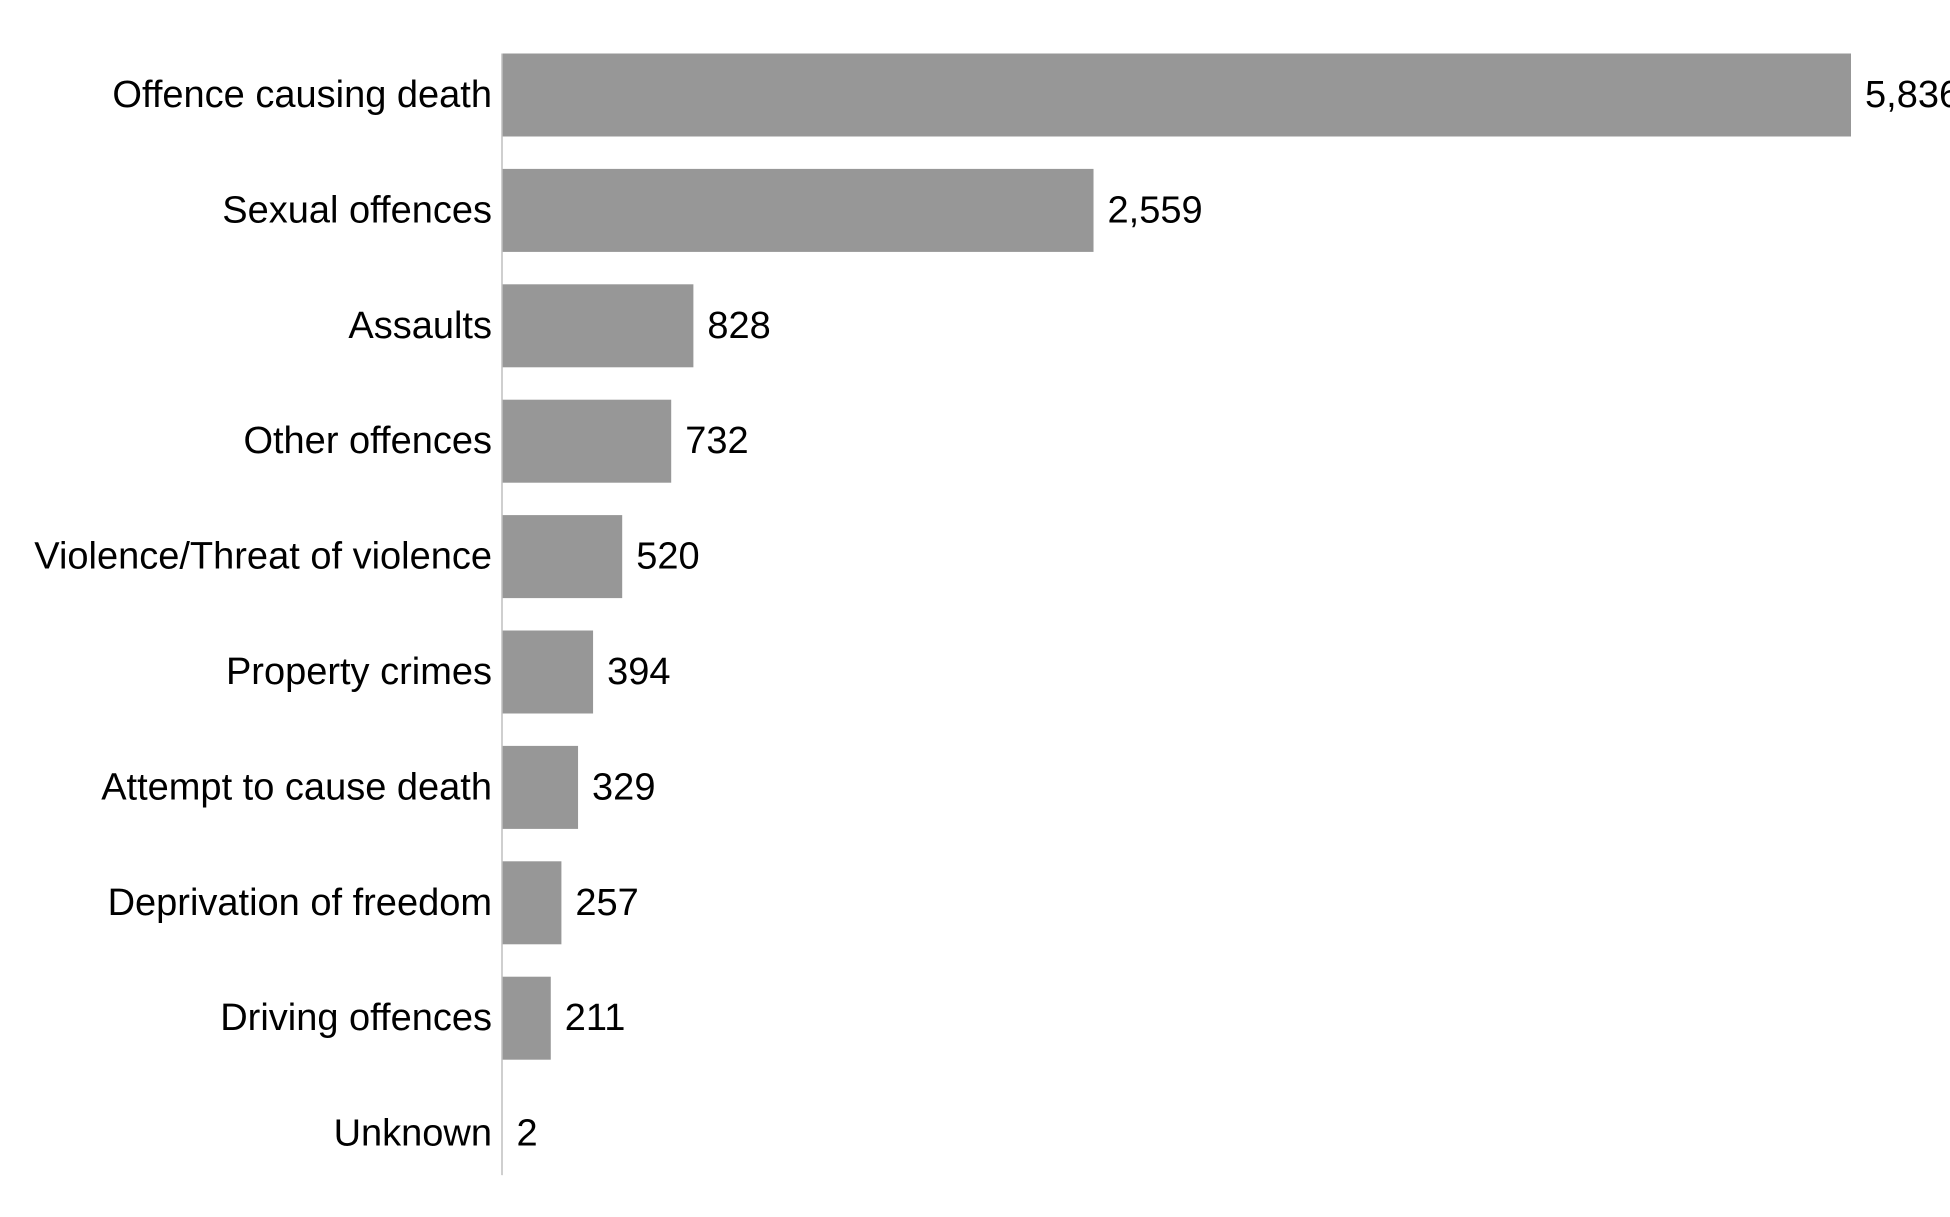 Image resolution: width=1950 pixels, height=1217 pixels. What do you see at coordinates (1176, 95) in the screenshot?
I see `bar-offence-causing-death` at bounding box center [1176, 95].